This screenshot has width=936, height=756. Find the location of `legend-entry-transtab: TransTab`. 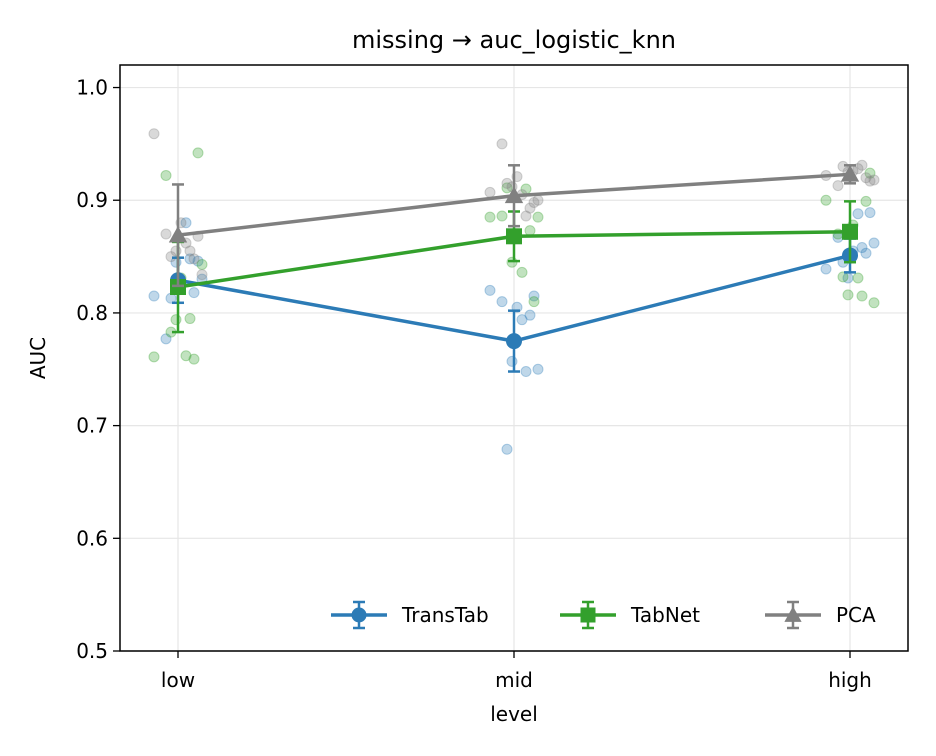

legend-entry-transtab: TransTab is located at coordinates (410, 615).